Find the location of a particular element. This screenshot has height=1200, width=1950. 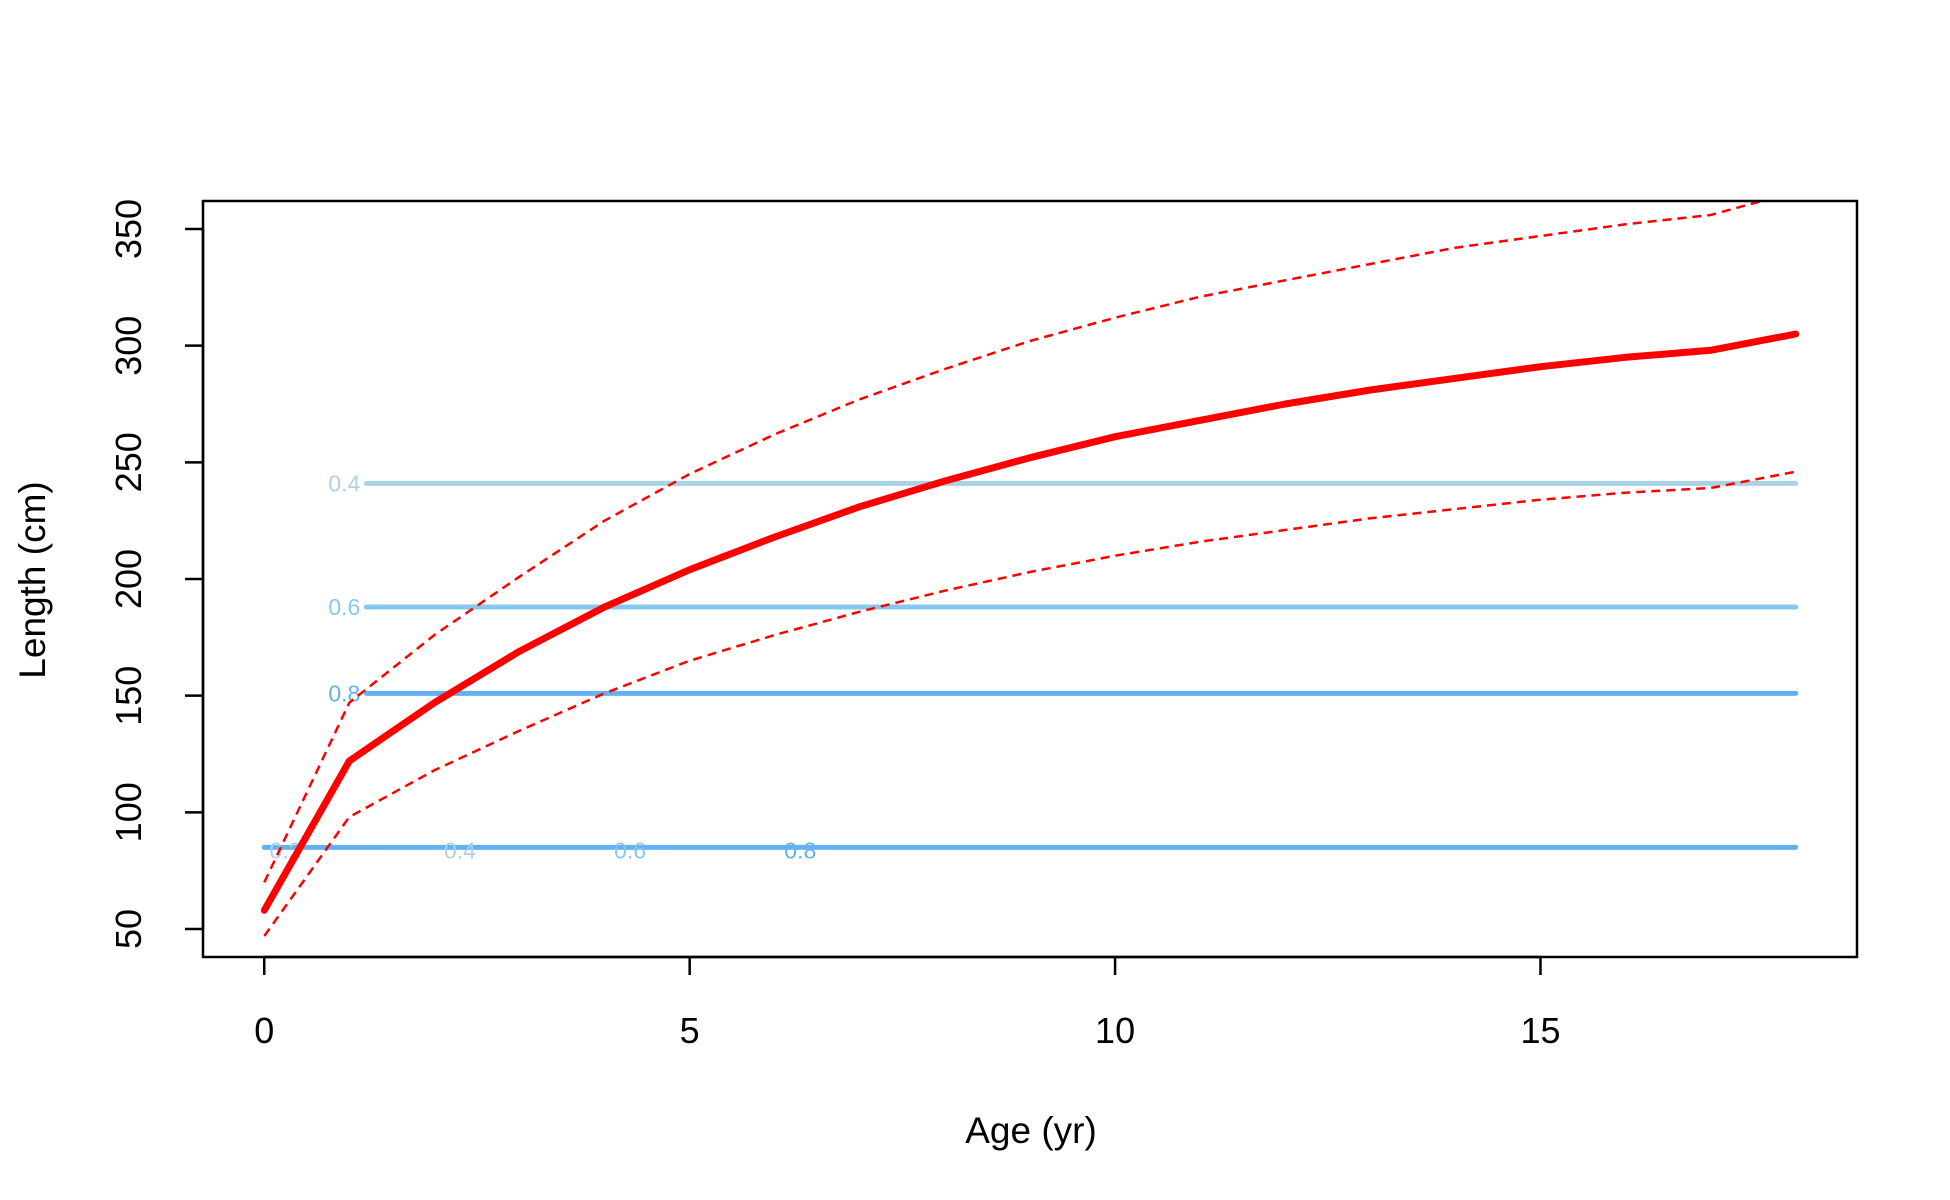

y-tick-label: 350 is located at coordinates (128, 229).